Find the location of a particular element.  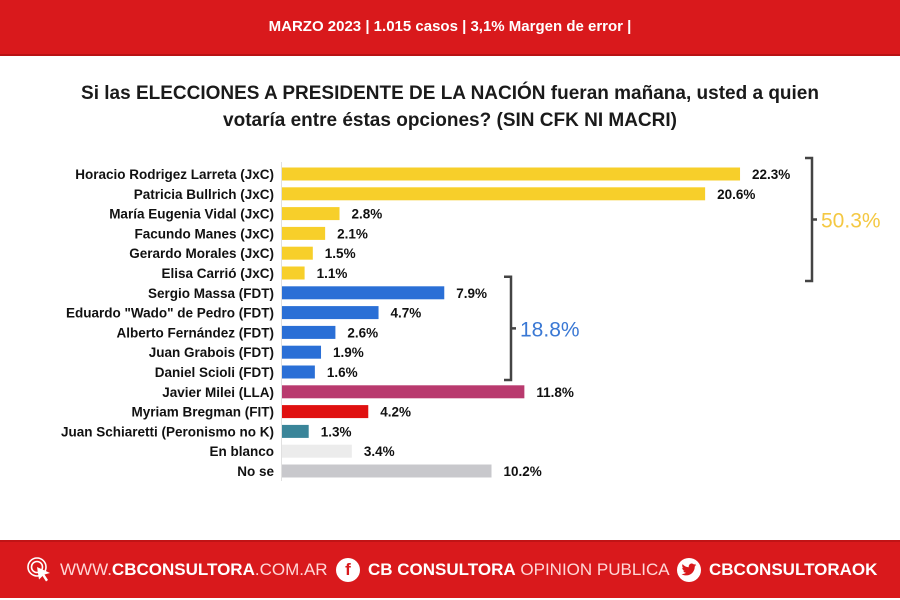

value-label: 20.6% is located at coordinates (736, 194).